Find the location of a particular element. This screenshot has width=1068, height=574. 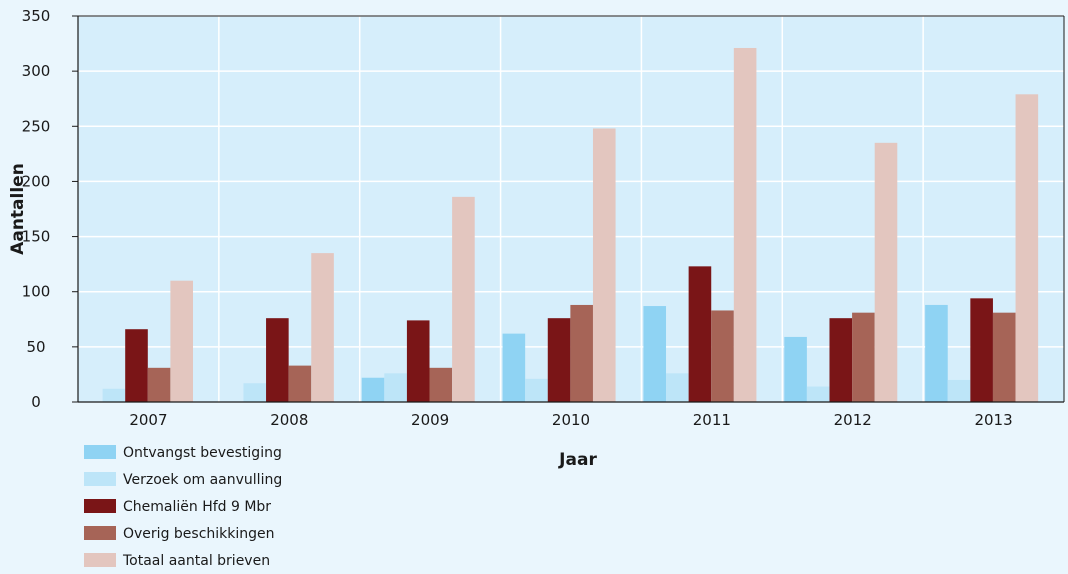

y-tick-label: 300 is located at coordinates (36, 71).